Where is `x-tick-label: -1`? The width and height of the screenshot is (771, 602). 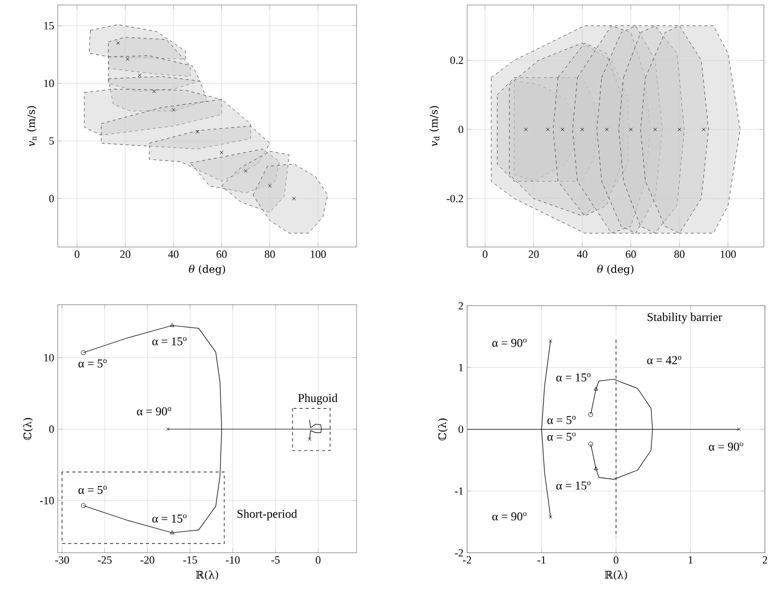
x-tick-label: -1 is located at coordinates (541, 560).